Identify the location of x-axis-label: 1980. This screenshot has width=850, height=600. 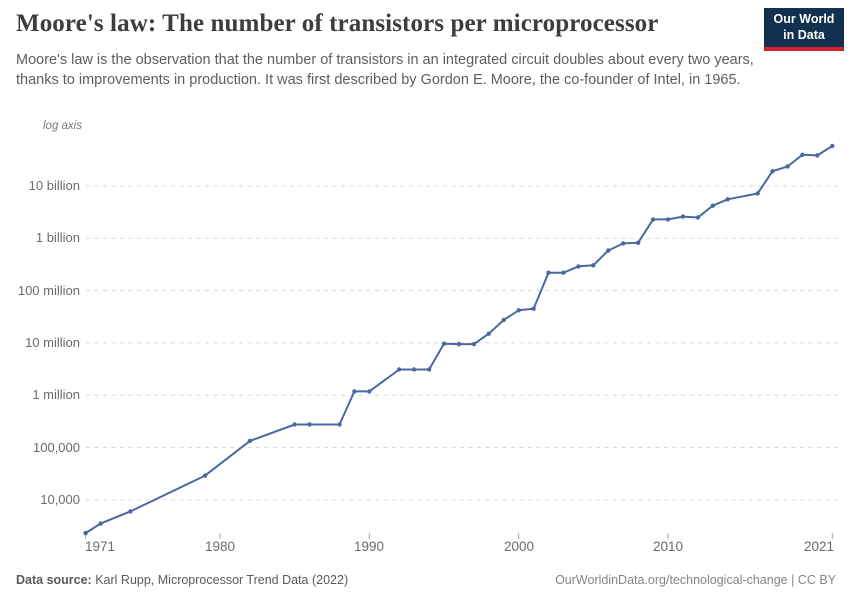
(220, 546).